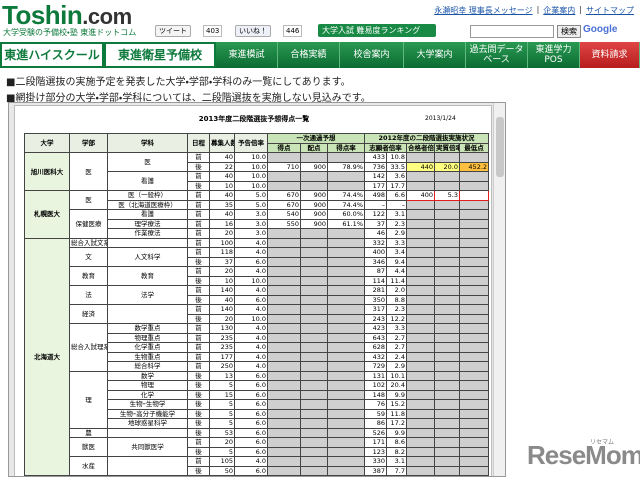  I want to click on group-header: 2012年度の二段階選抜実施状況, so click(426, 138).